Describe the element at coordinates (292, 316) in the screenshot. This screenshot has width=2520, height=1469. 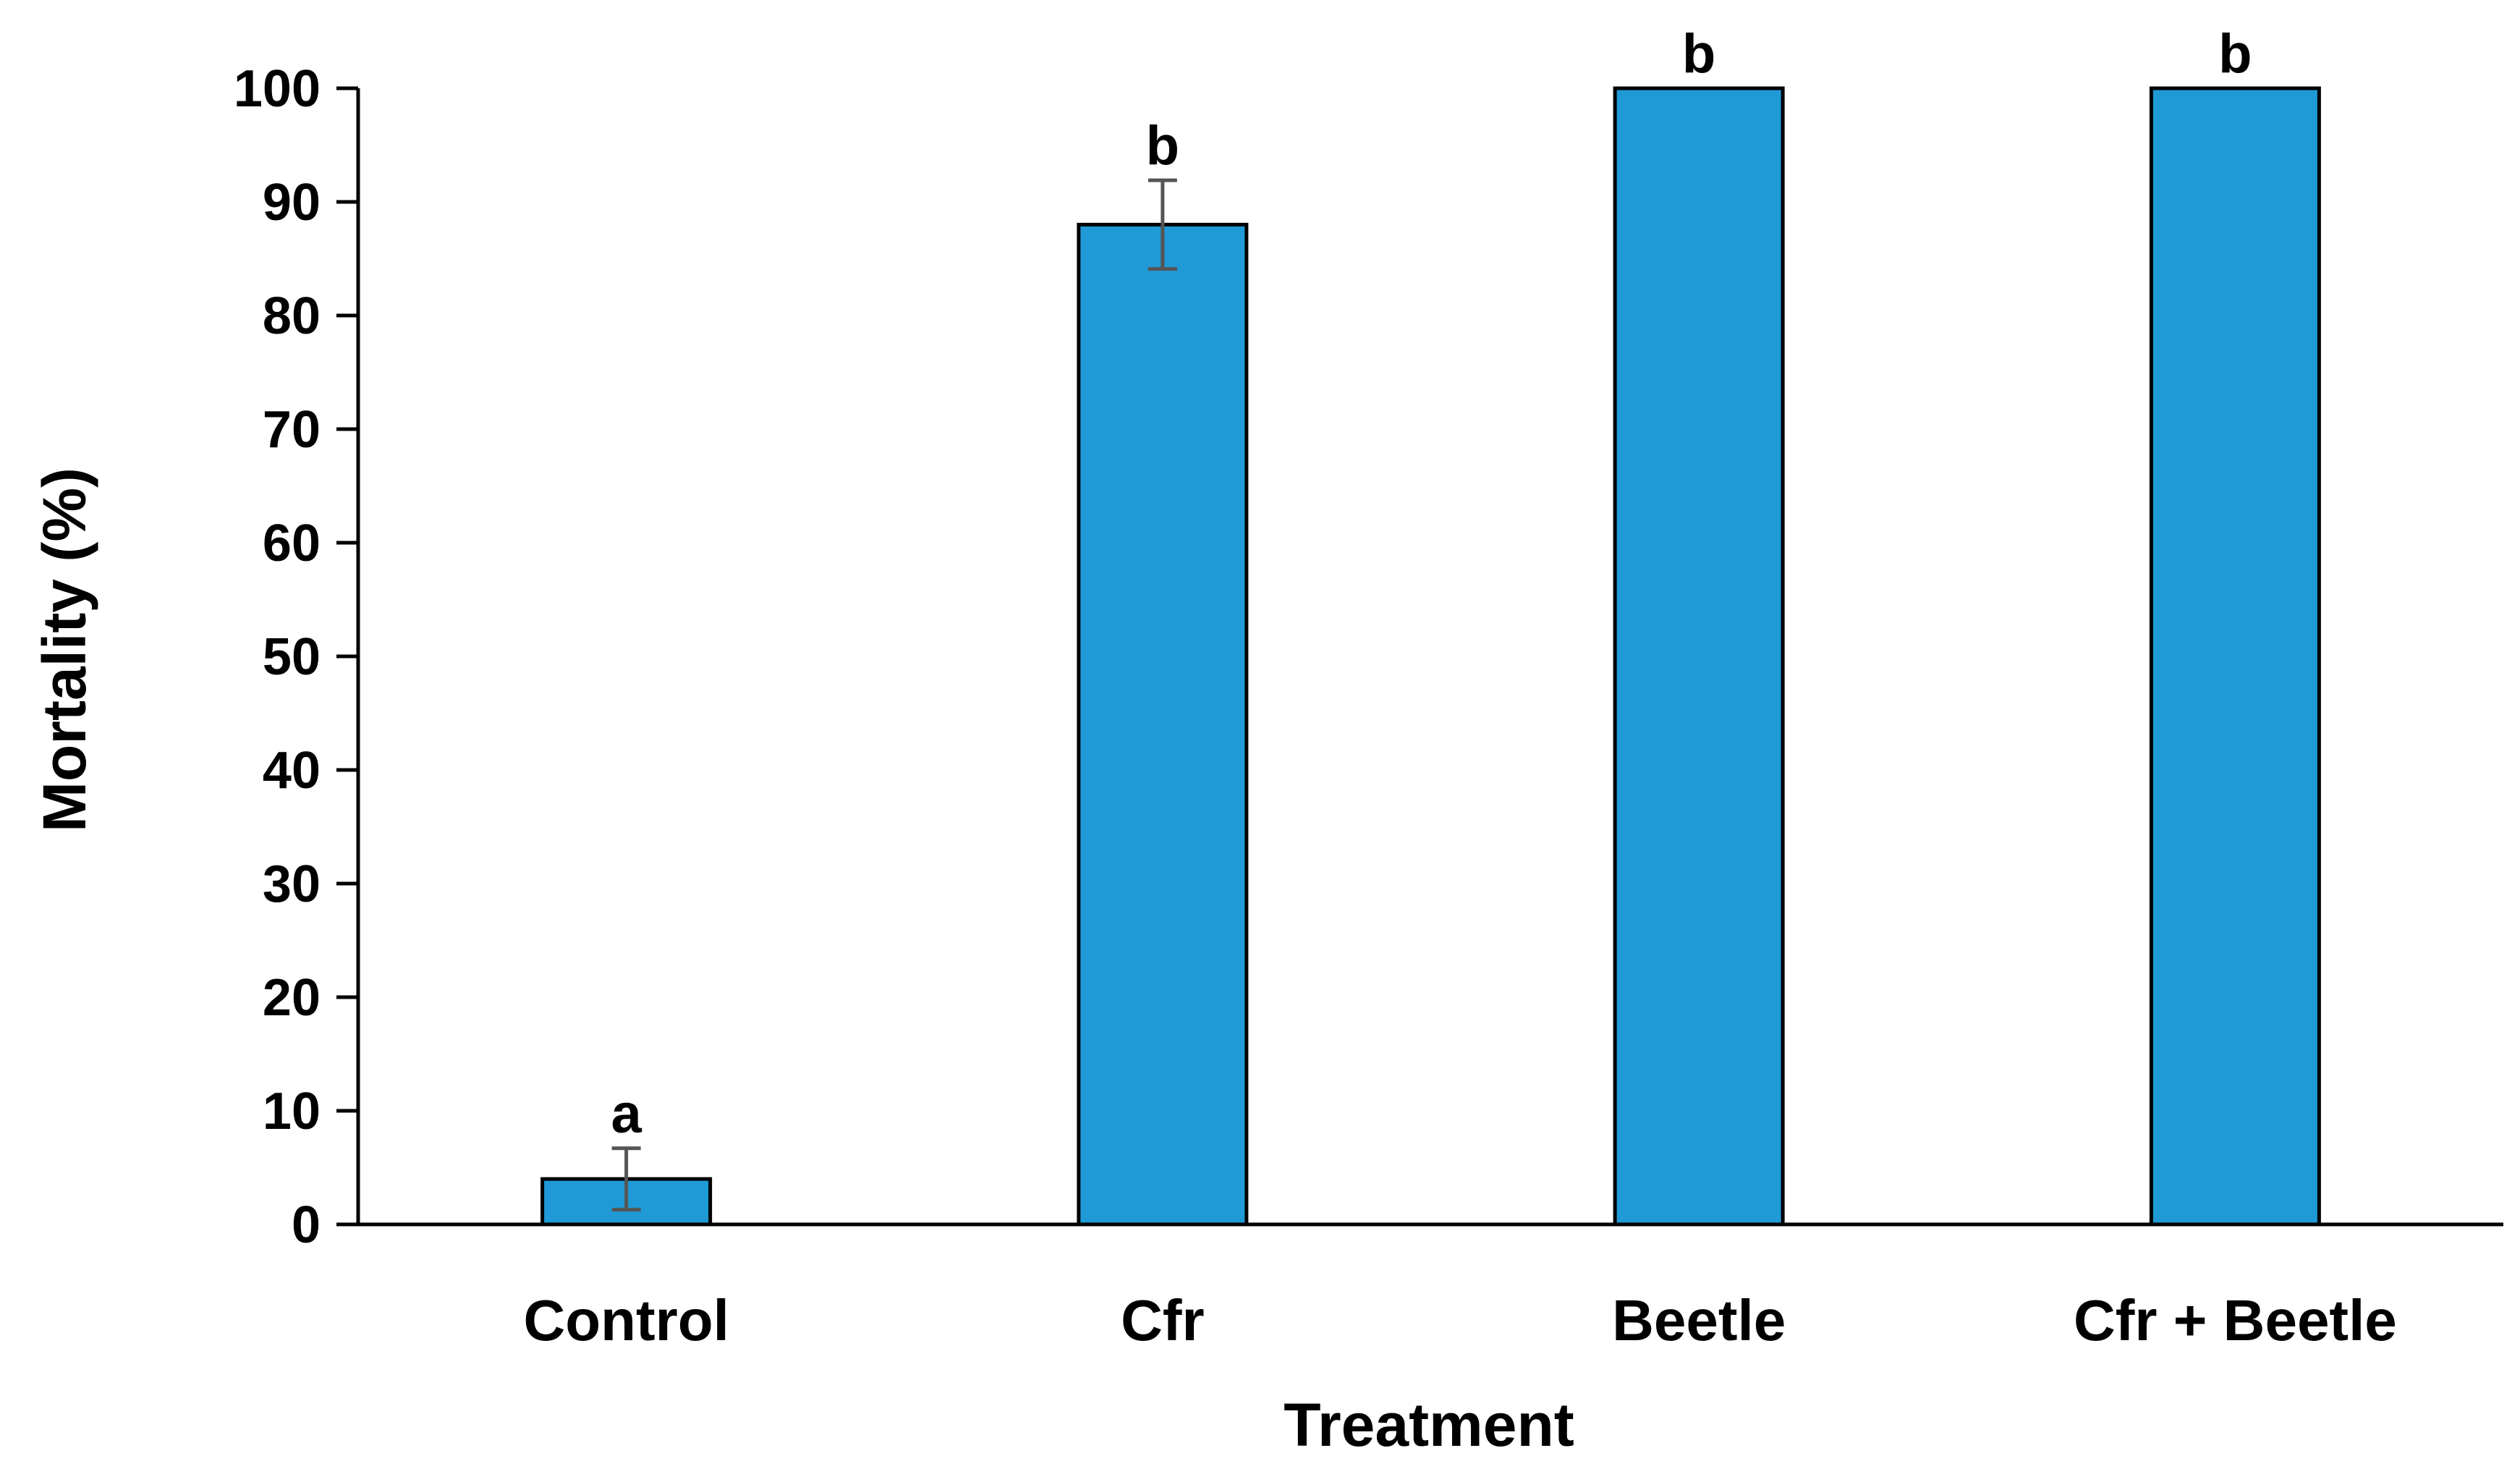
I see `y-tick-label-80: 80` at that location.